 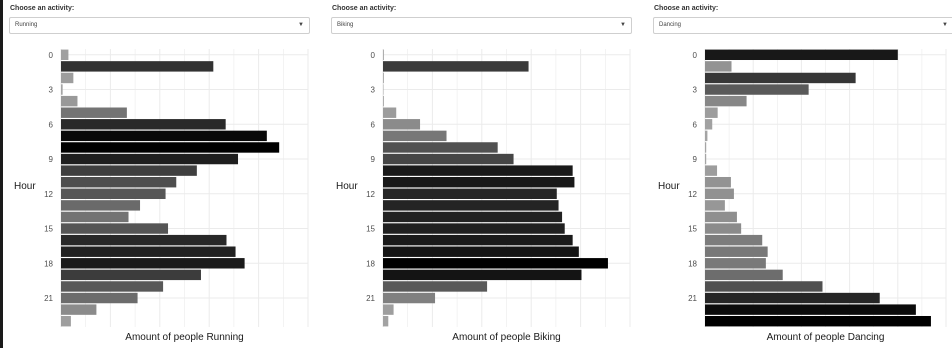 I want to click on activity-select: Running ▼, so click(x=159, y=25).